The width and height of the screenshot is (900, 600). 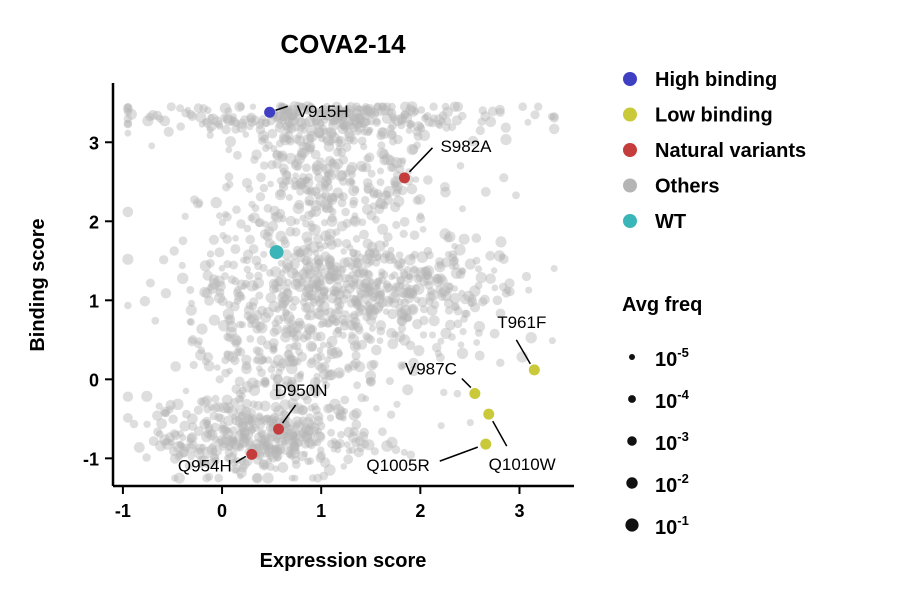 I want to click on point-d950n, so click(x=279, y=429).